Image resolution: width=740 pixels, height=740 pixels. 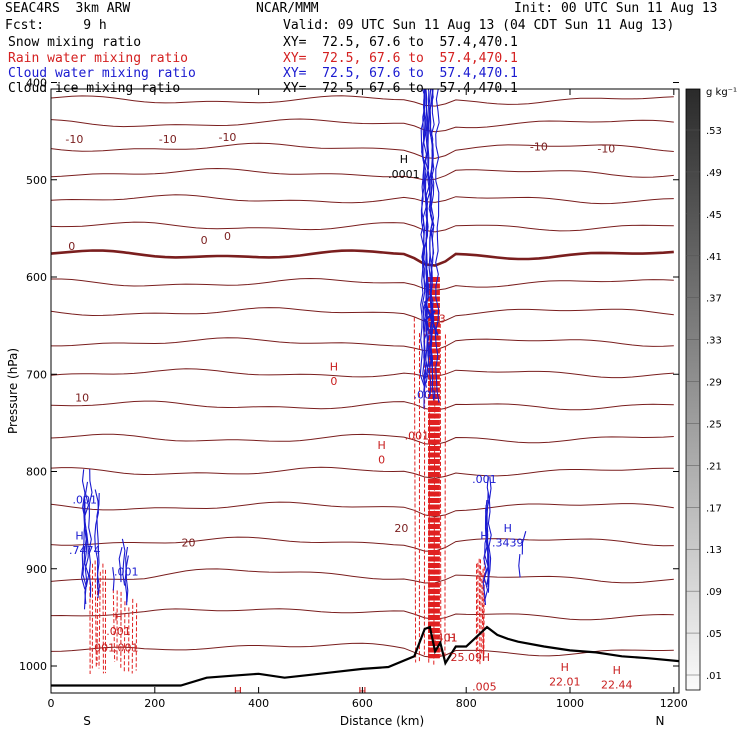 I want to click on rain-contour-label: 22.01, so click(x=565, y=681).